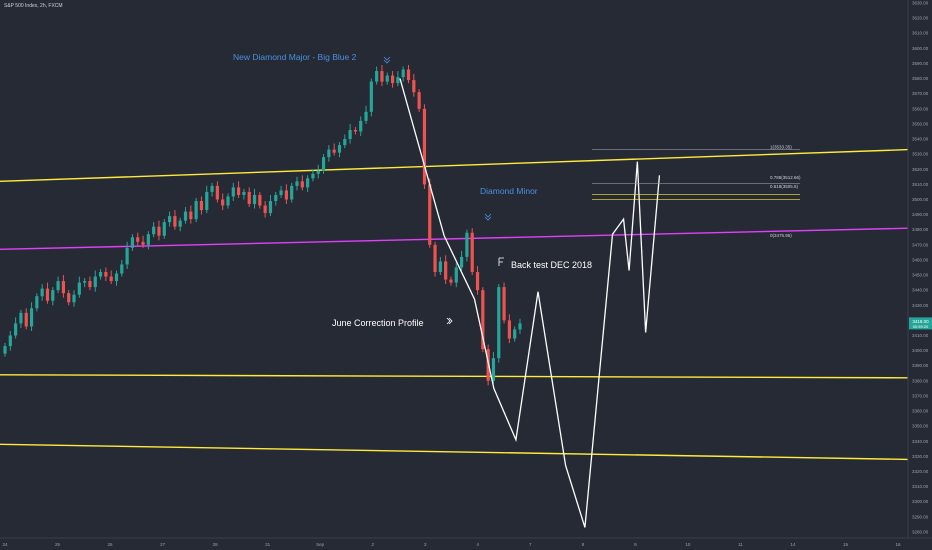 The image size is (932, 550). Describe the element at coordinates (781, 147) in the screenshot. I see `fib-label: 1(3533.35)` at that location.